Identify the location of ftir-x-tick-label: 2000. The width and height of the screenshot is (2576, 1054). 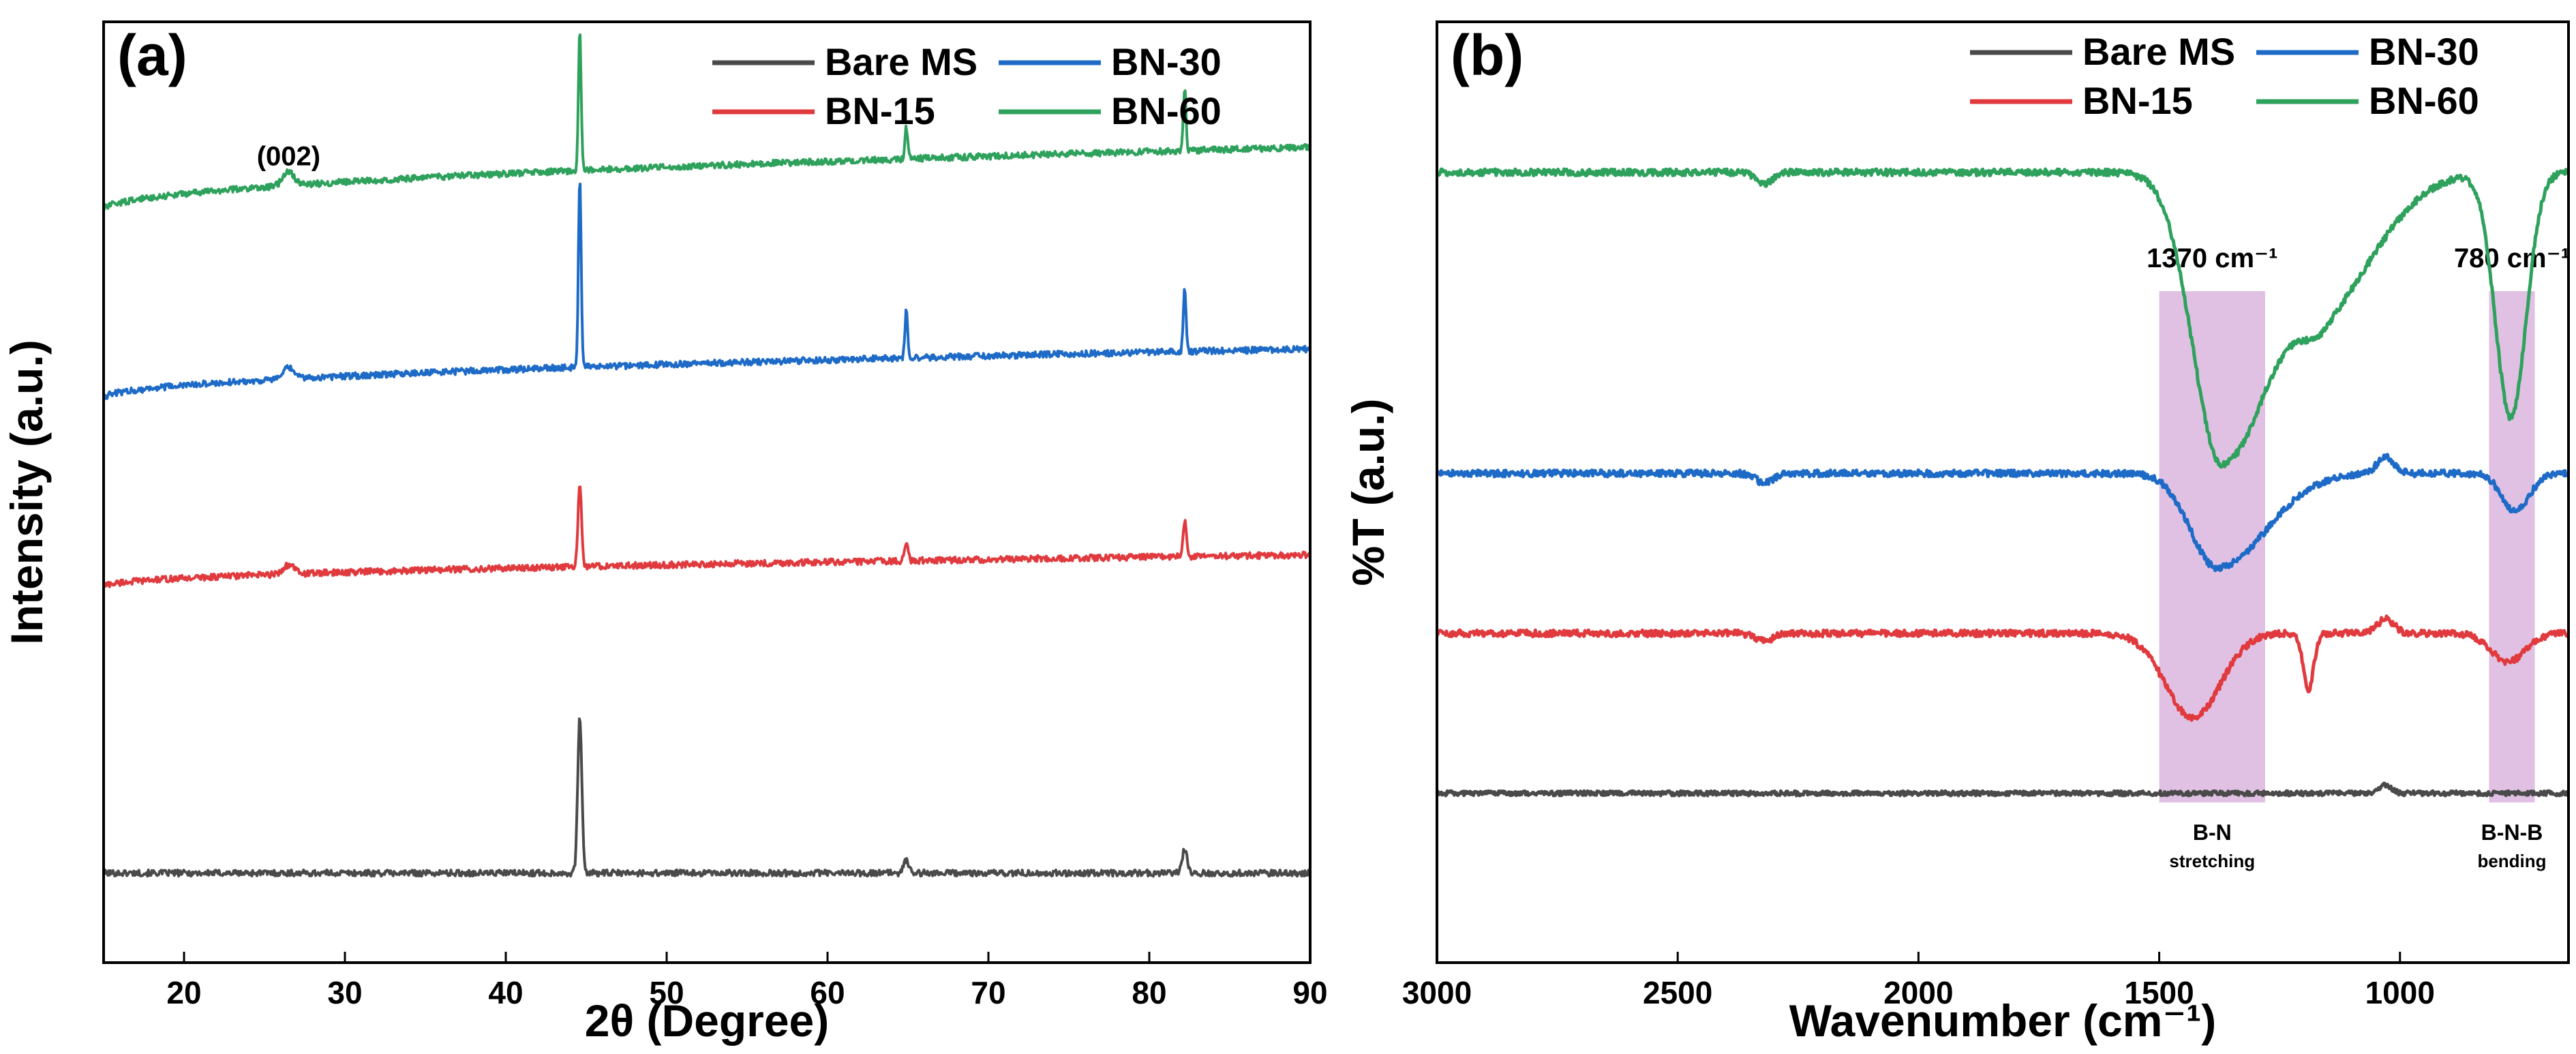
(1918, 992).